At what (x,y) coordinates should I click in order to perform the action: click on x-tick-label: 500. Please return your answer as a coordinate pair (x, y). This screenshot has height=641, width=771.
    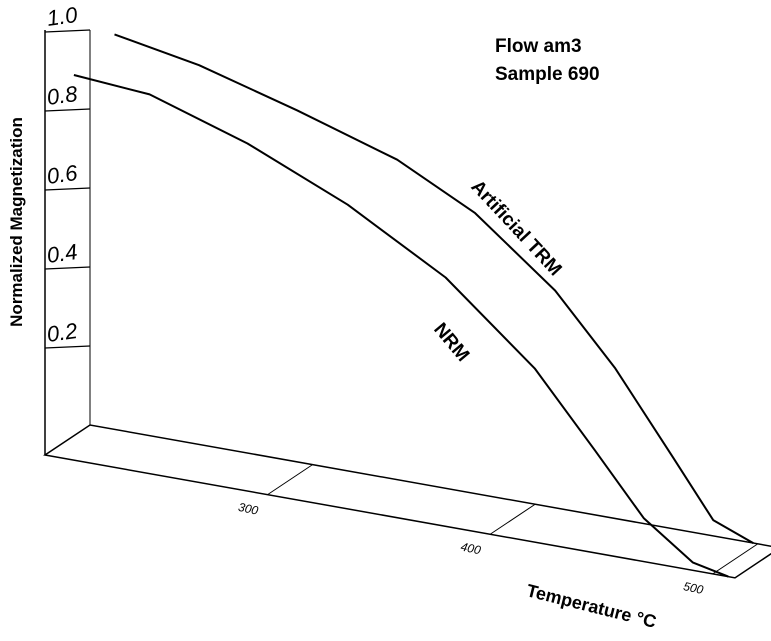
    Looking at the image, I should click on (693, 588).